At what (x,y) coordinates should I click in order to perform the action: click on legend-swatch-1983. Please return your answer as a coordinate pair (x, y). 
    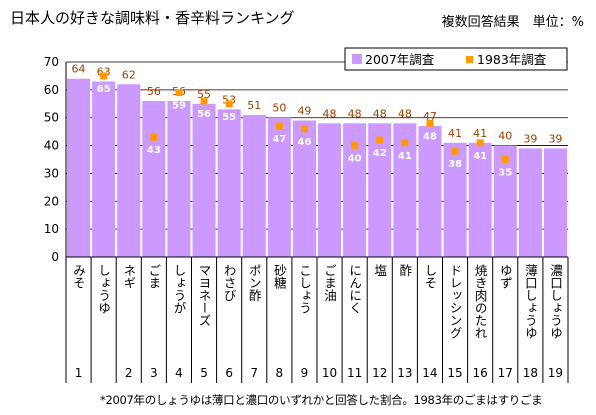
    Looking at the image, I should click on (469, 59).